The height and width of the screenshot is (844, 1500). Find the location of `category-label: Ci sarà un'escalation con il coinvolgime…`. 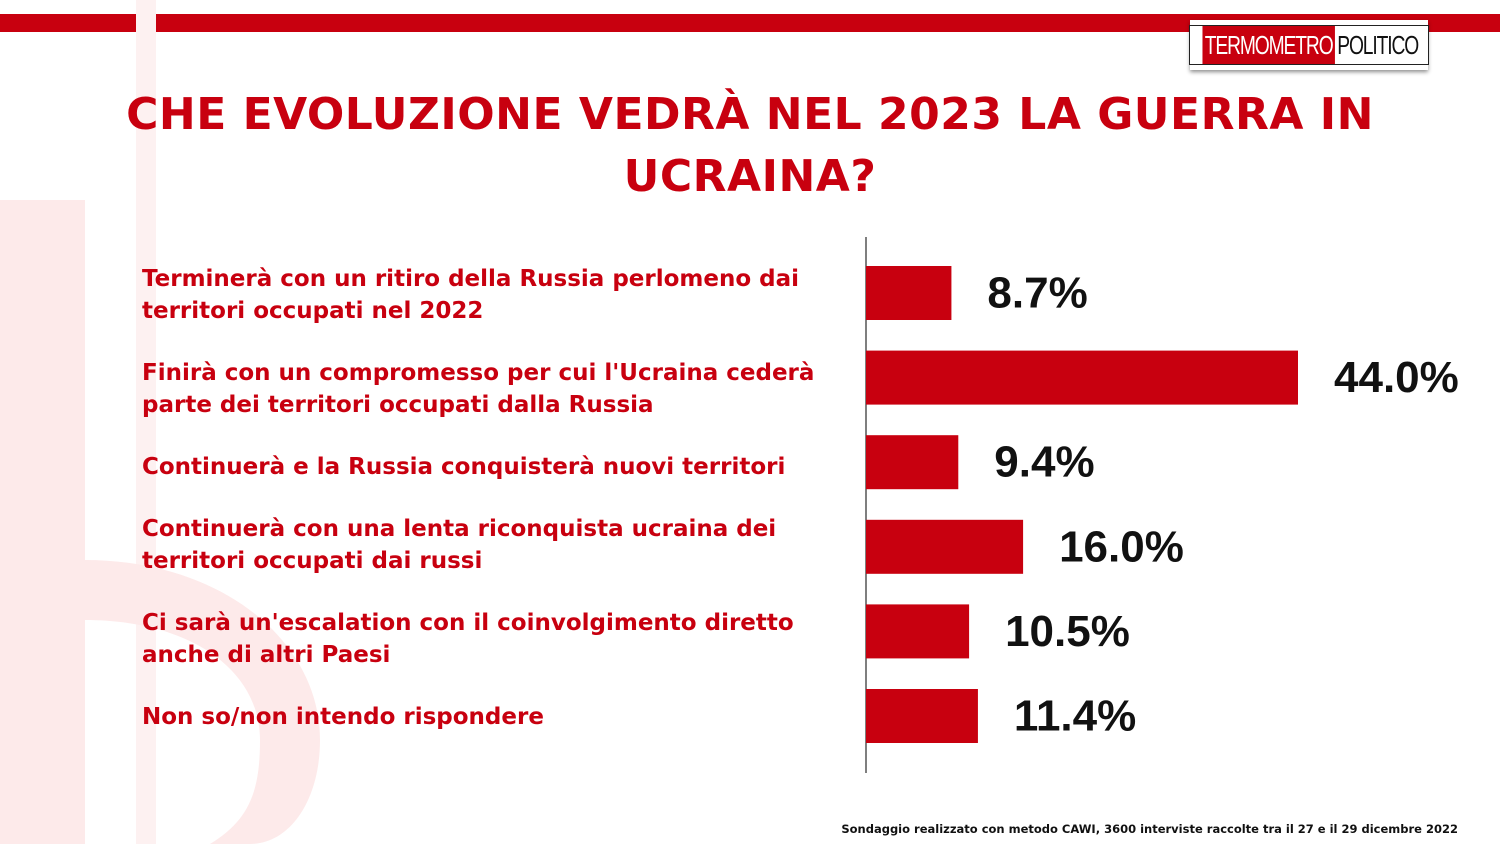

category-label: Ci sarà un'escalation con il coinvolgime… is located at coordinates (468, 639).